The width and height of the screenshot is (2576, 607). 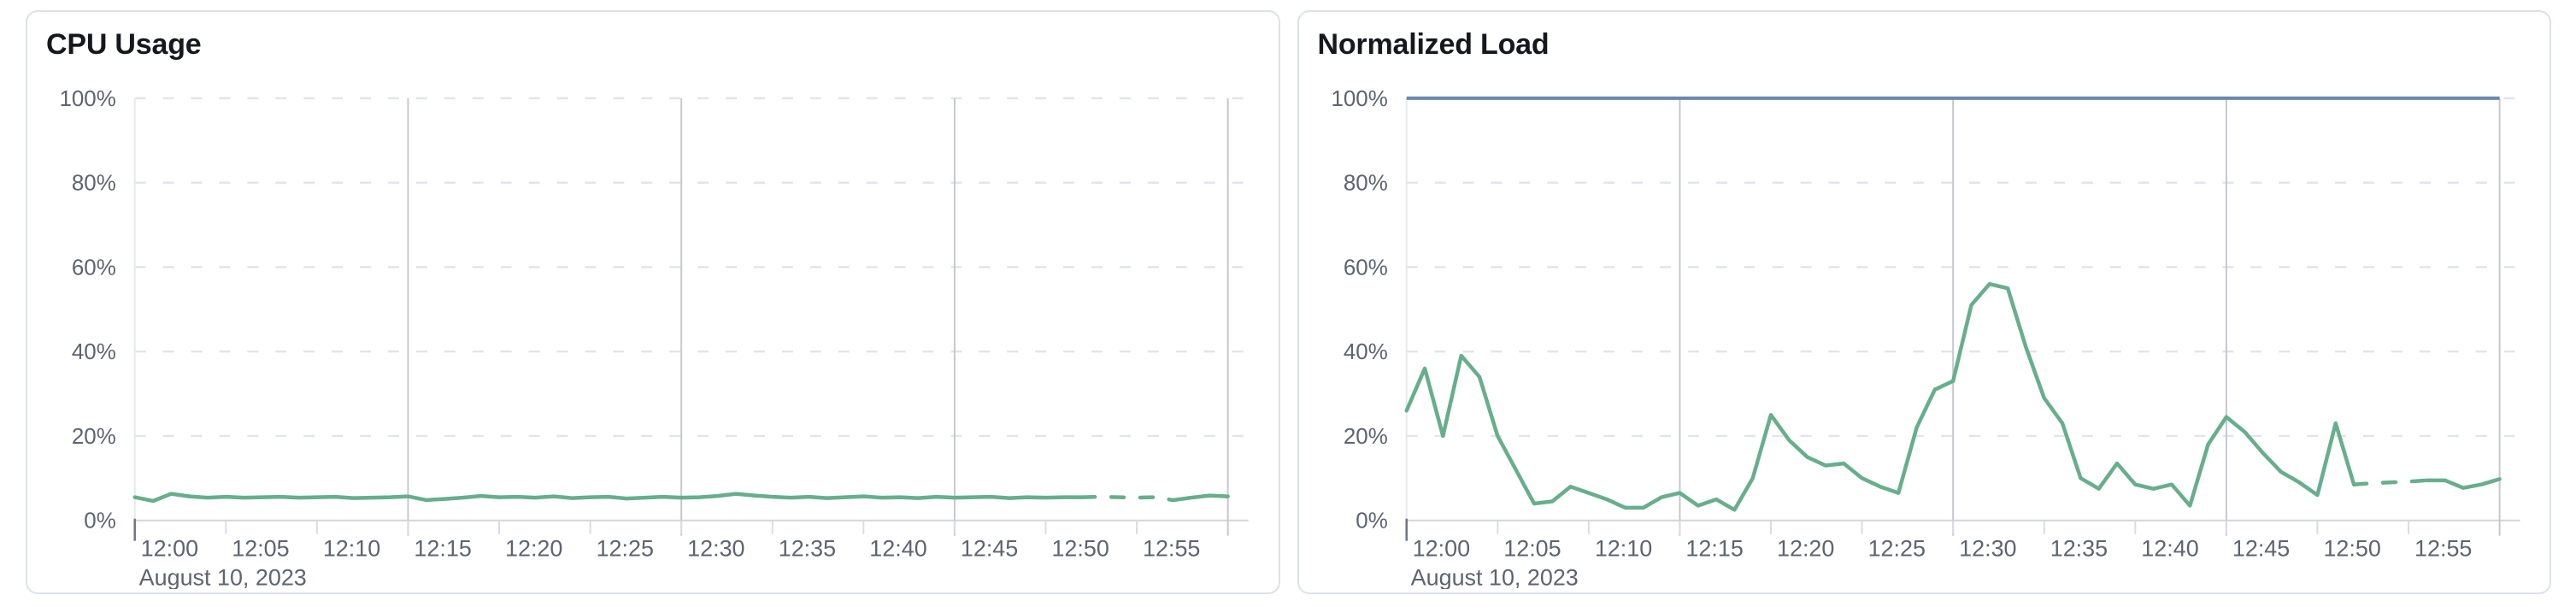 What do you see at coordinates (124, 44) in the screenshot?
I see `cpu-usage-chart-title: CPU Usage` at bounding box center [124, 44].